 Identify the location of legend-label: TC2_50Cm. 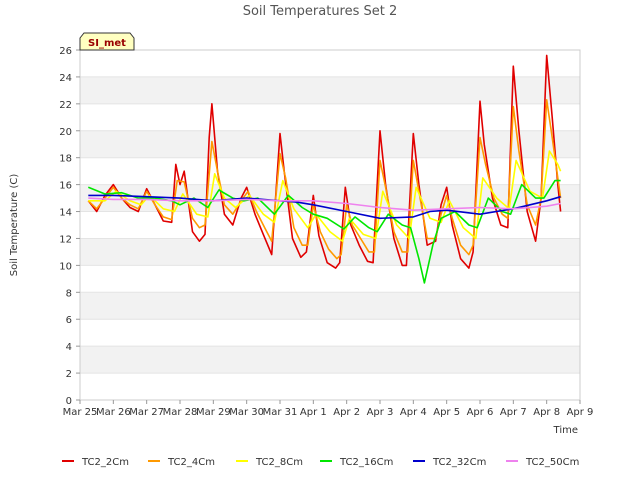
(552, 462).